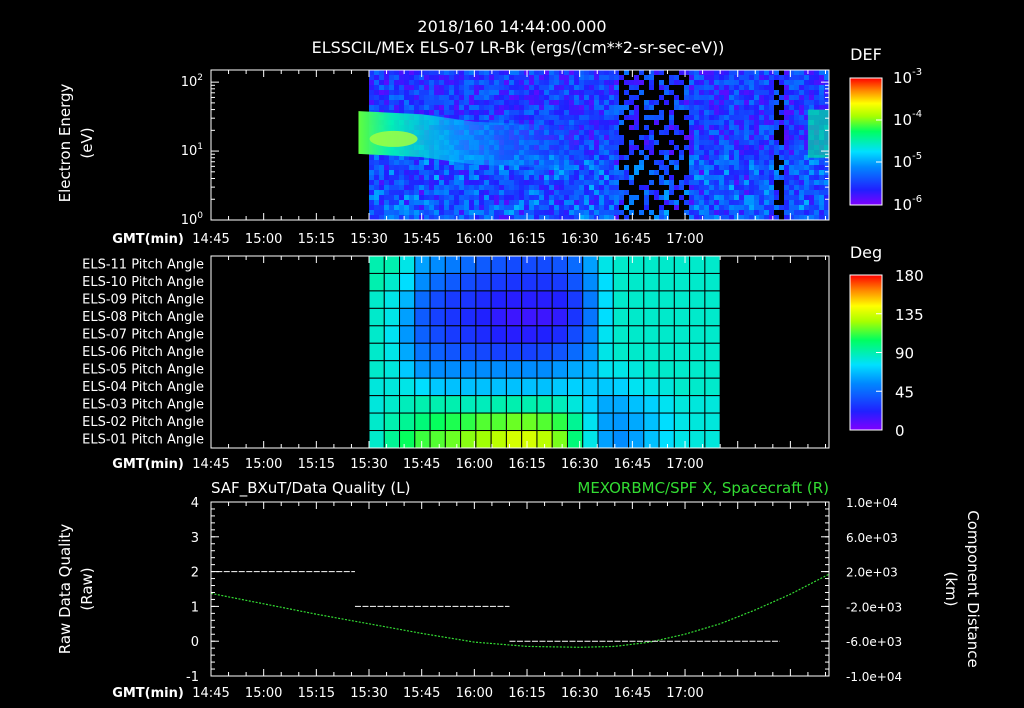 Image resolution: width=1024 pixels, height=708 pixels. Describe the element at coordinates (148, 239) in the screenshot. I see `time-axis-label: GMT(min)` at that location.